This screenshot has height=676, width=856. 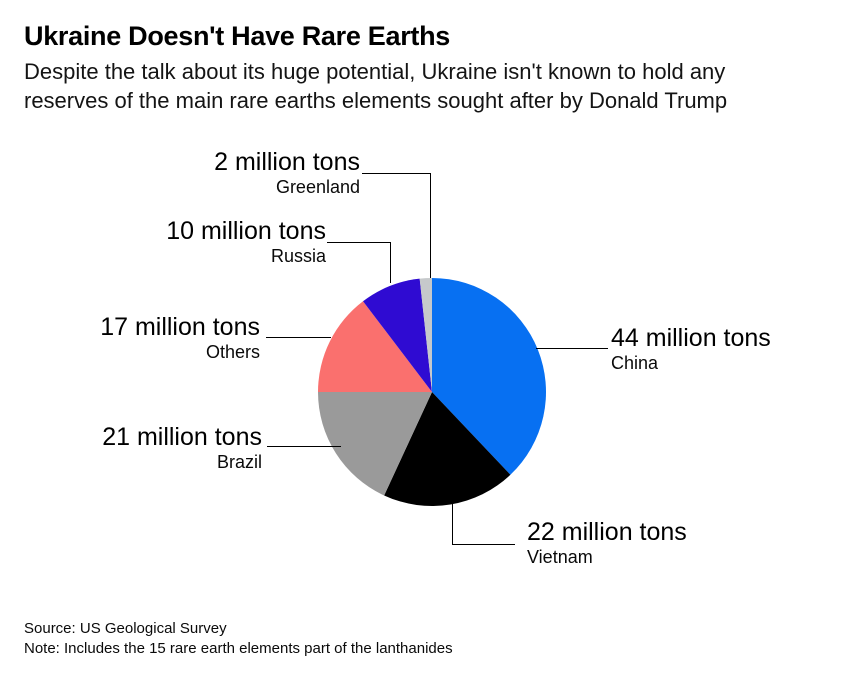 What do you see at coordinates (239, 462) in the screenshot?
I see `callout-country-brazil: Brazil` at bounding box center [239, 462].